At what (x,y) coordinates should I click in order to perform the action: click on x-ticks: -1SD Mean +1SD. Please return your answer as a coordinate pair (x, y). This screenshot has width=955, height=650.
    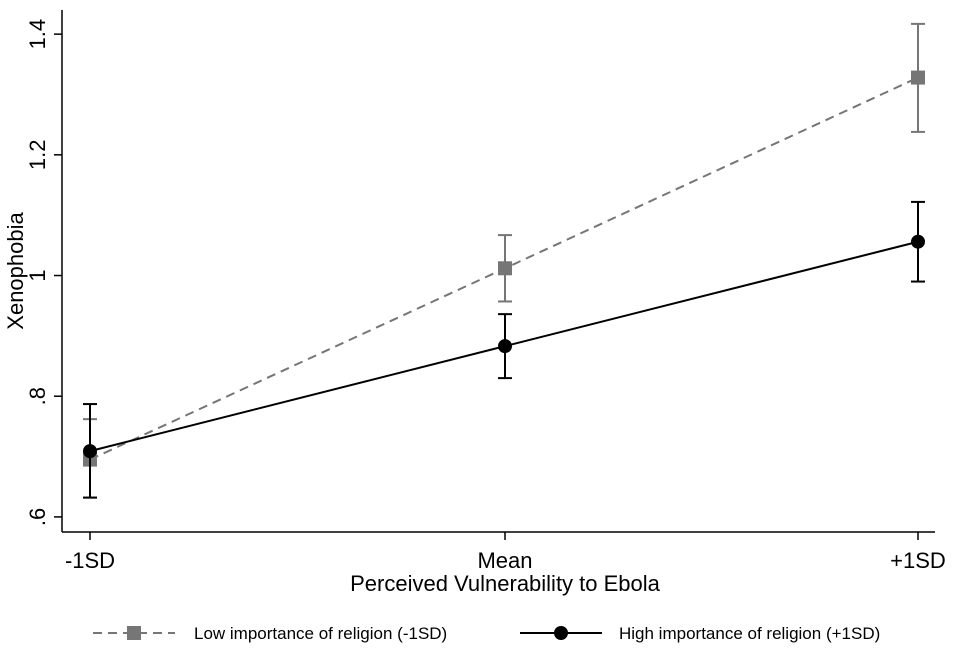
    Looking at the image, I should click on (505, 552).